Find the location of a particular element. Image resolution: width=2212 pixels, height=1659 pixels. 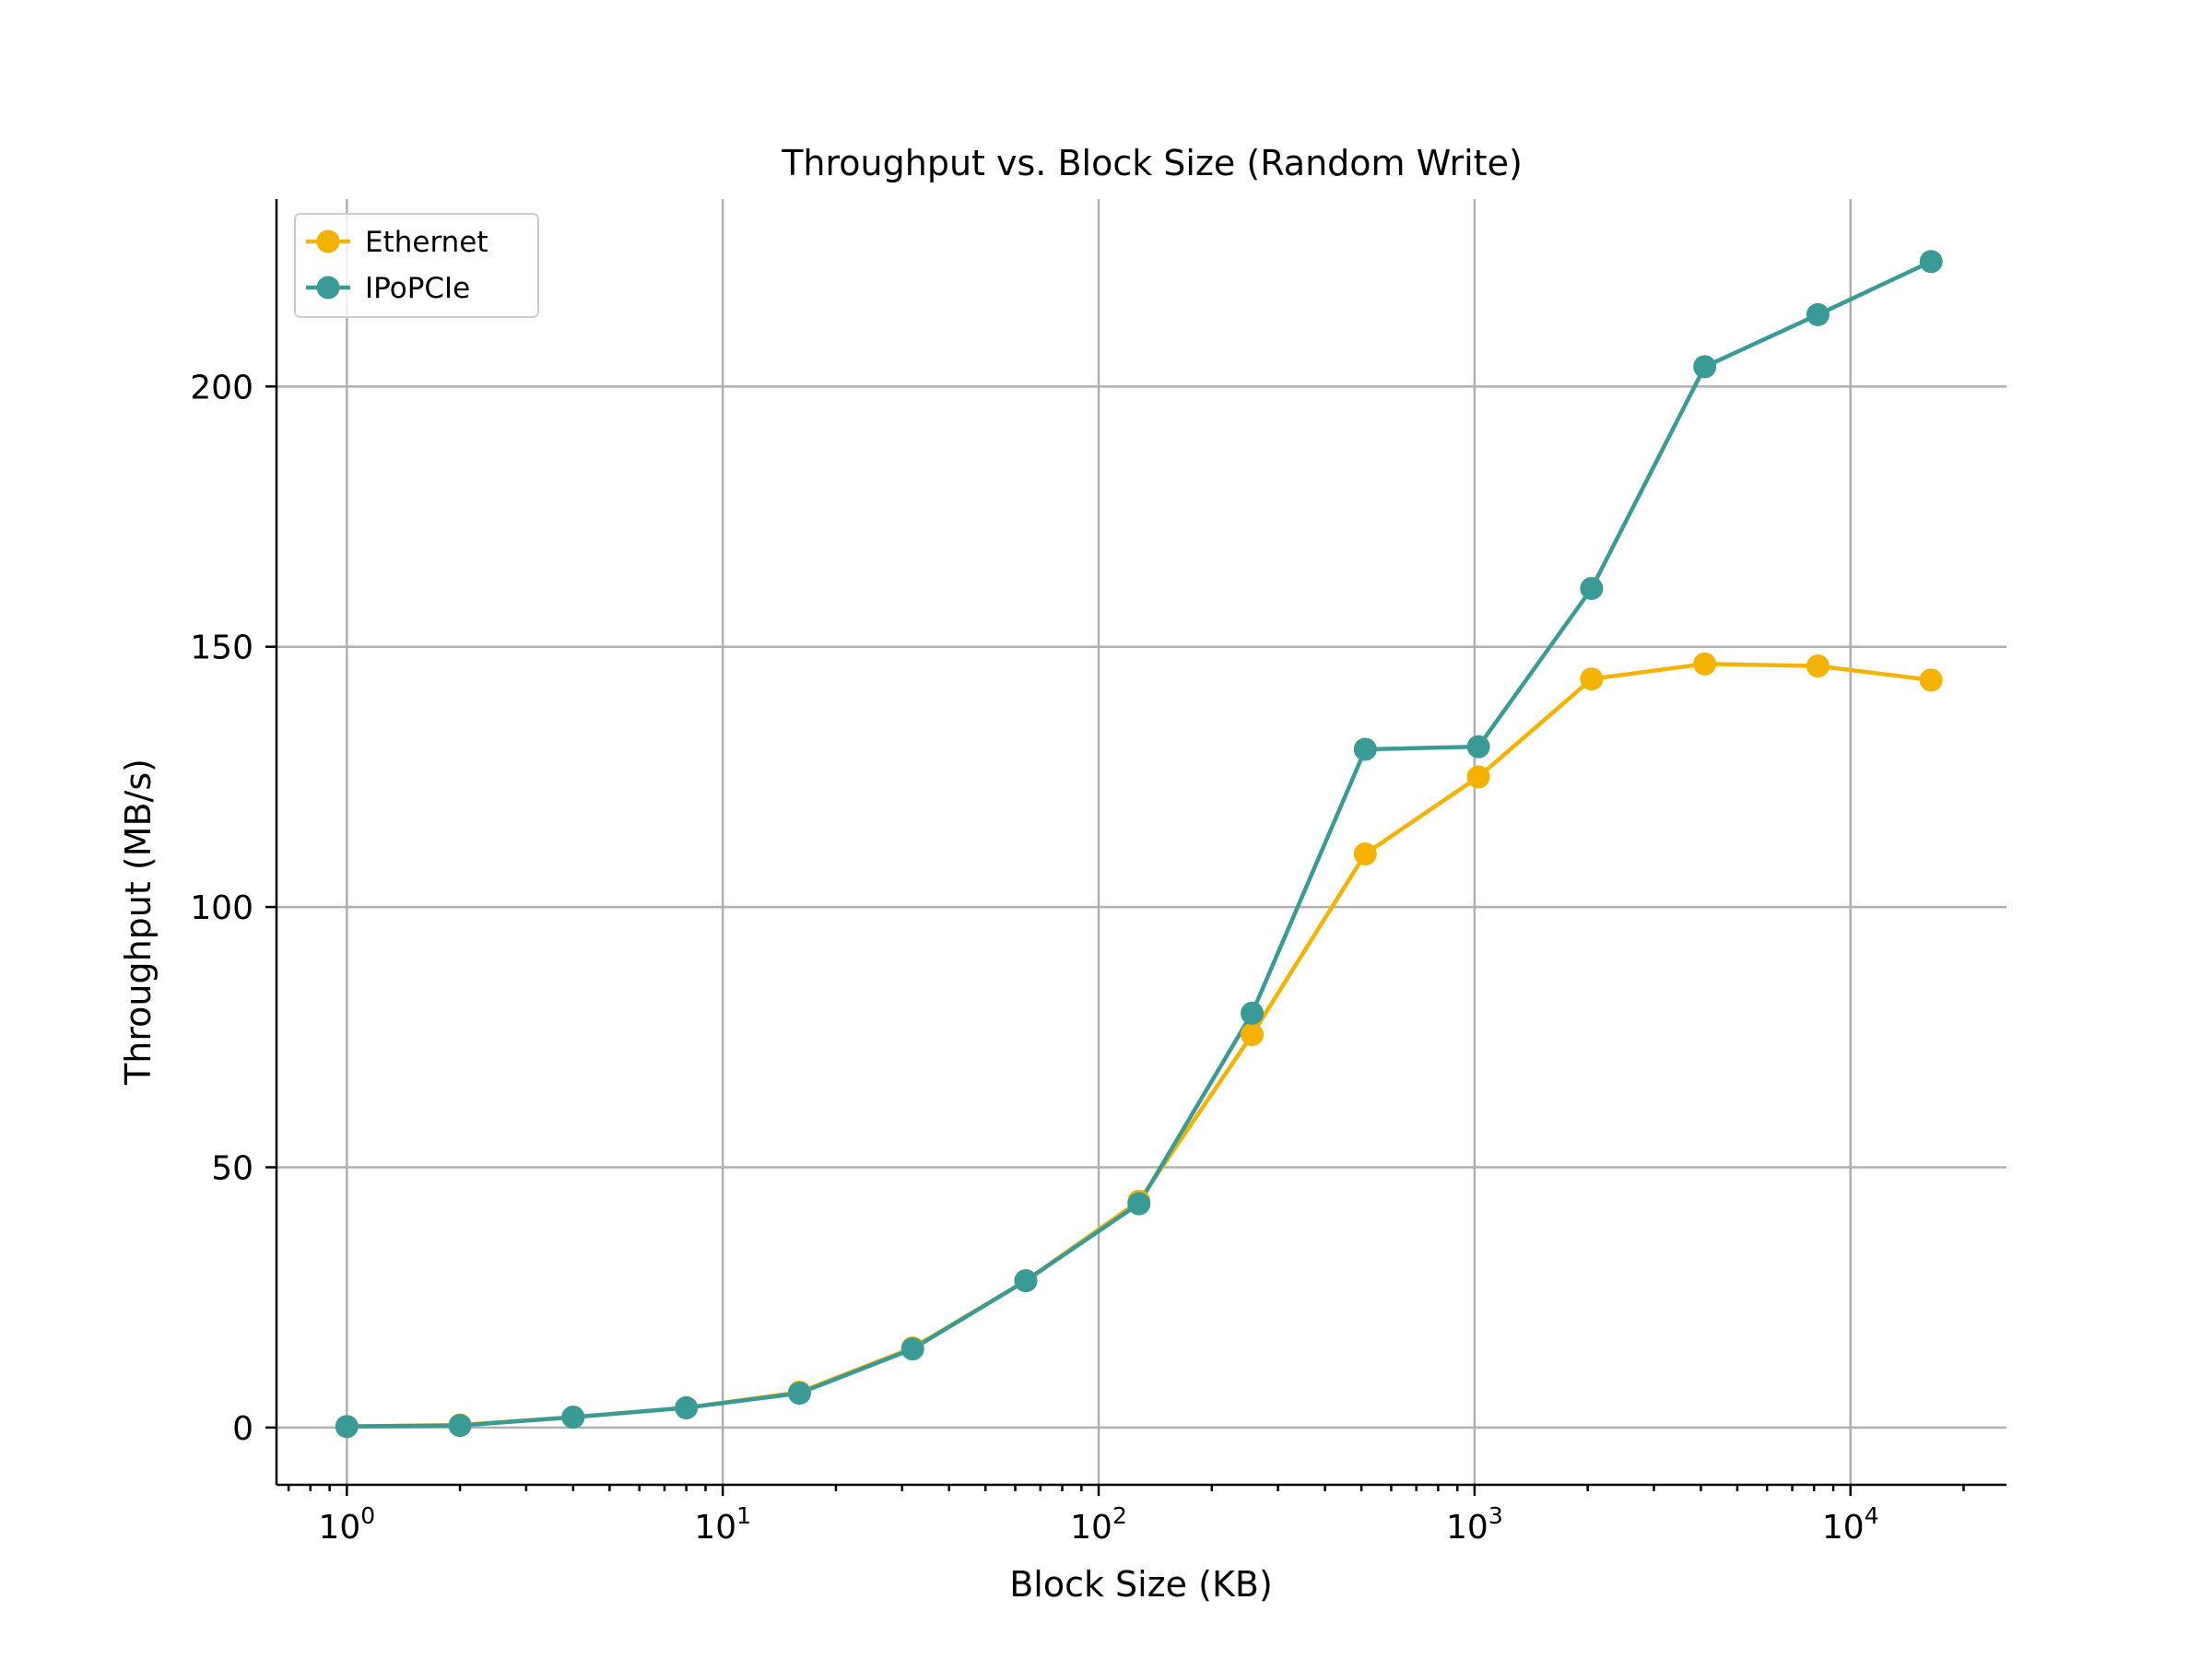

x-ticks: 10⁰ 10¹ 10² 10³ 10⁴ is located at coordinates (1126, 1516).